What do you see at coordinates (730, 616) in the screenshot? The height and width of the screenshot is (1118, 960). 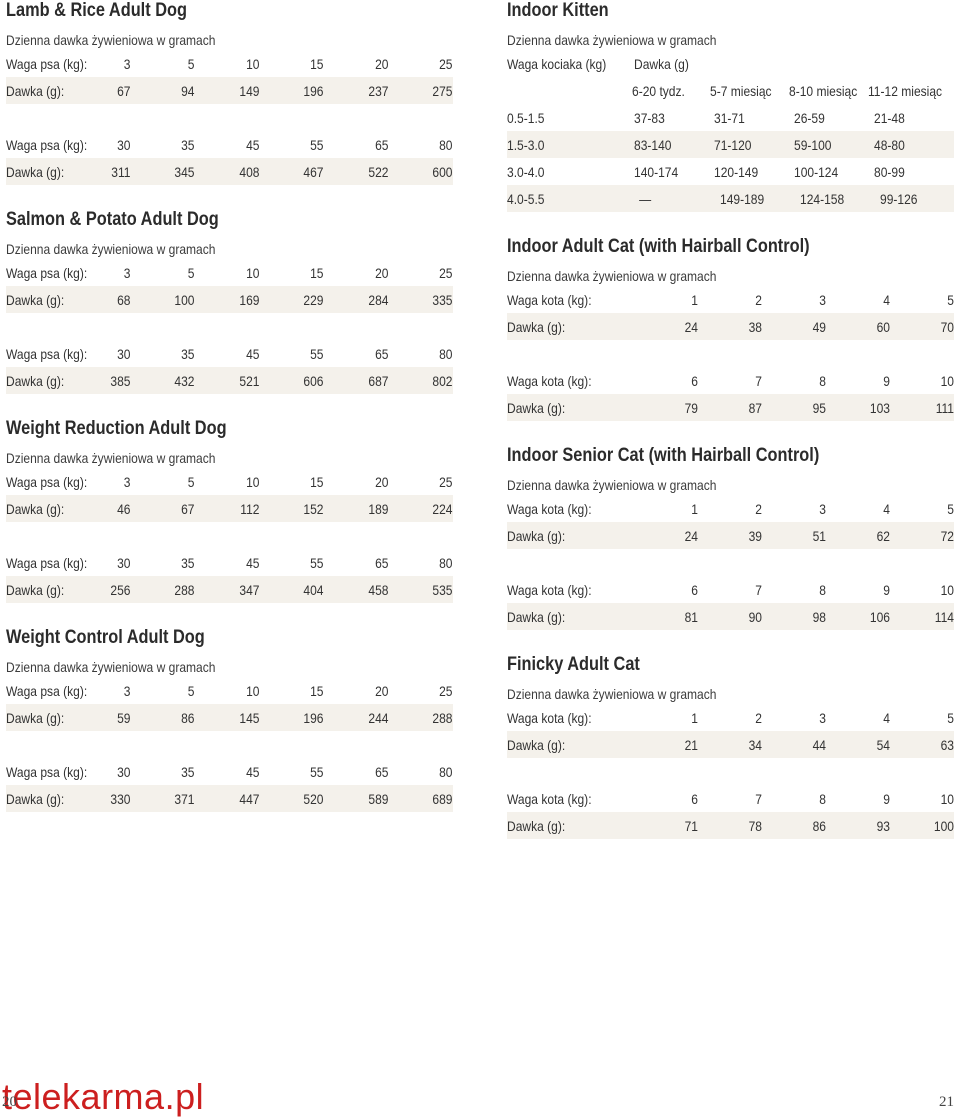 I see `dose-row: Dawka (g): 81 90 98 106 114` at bounding box center [730, 616].